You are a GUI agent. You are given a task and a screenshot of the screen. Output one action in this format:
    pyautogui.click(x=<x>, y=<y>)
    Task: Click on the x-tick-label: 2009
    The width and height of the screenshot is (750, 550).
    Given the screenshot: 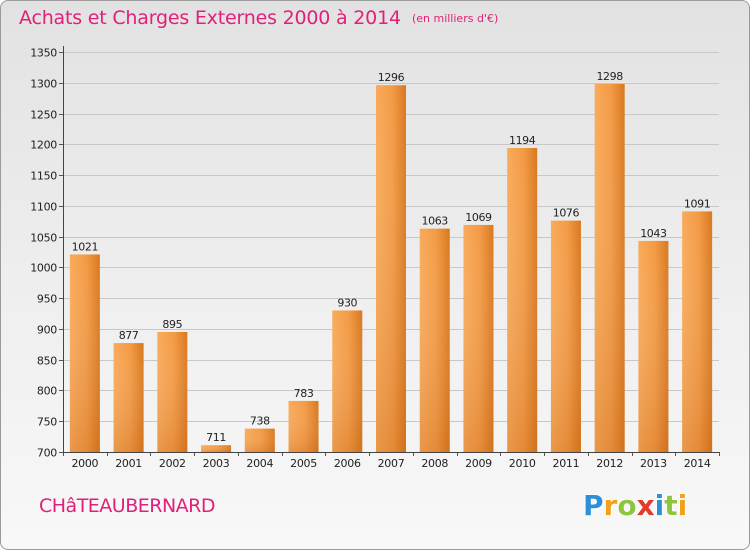 What is the action you would take?
    pyautogui.click(x=478, y=463)
    